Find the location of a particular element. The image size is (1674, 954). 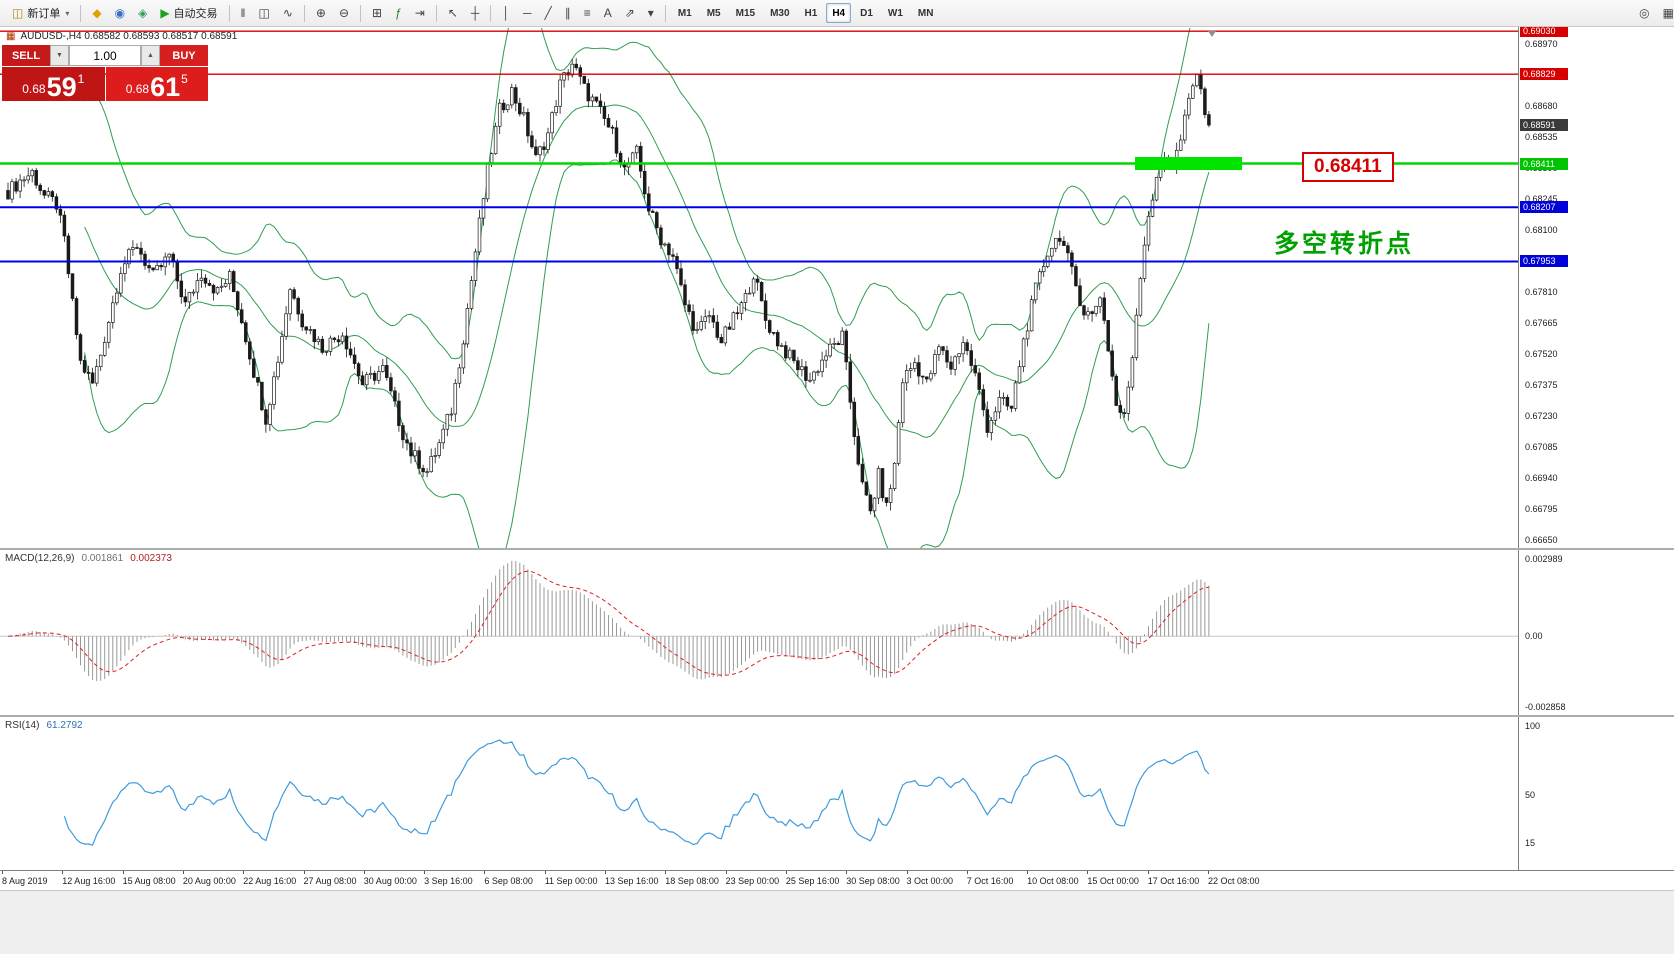

bar-chart-button: ‖ is located at coordinates (243, 13).